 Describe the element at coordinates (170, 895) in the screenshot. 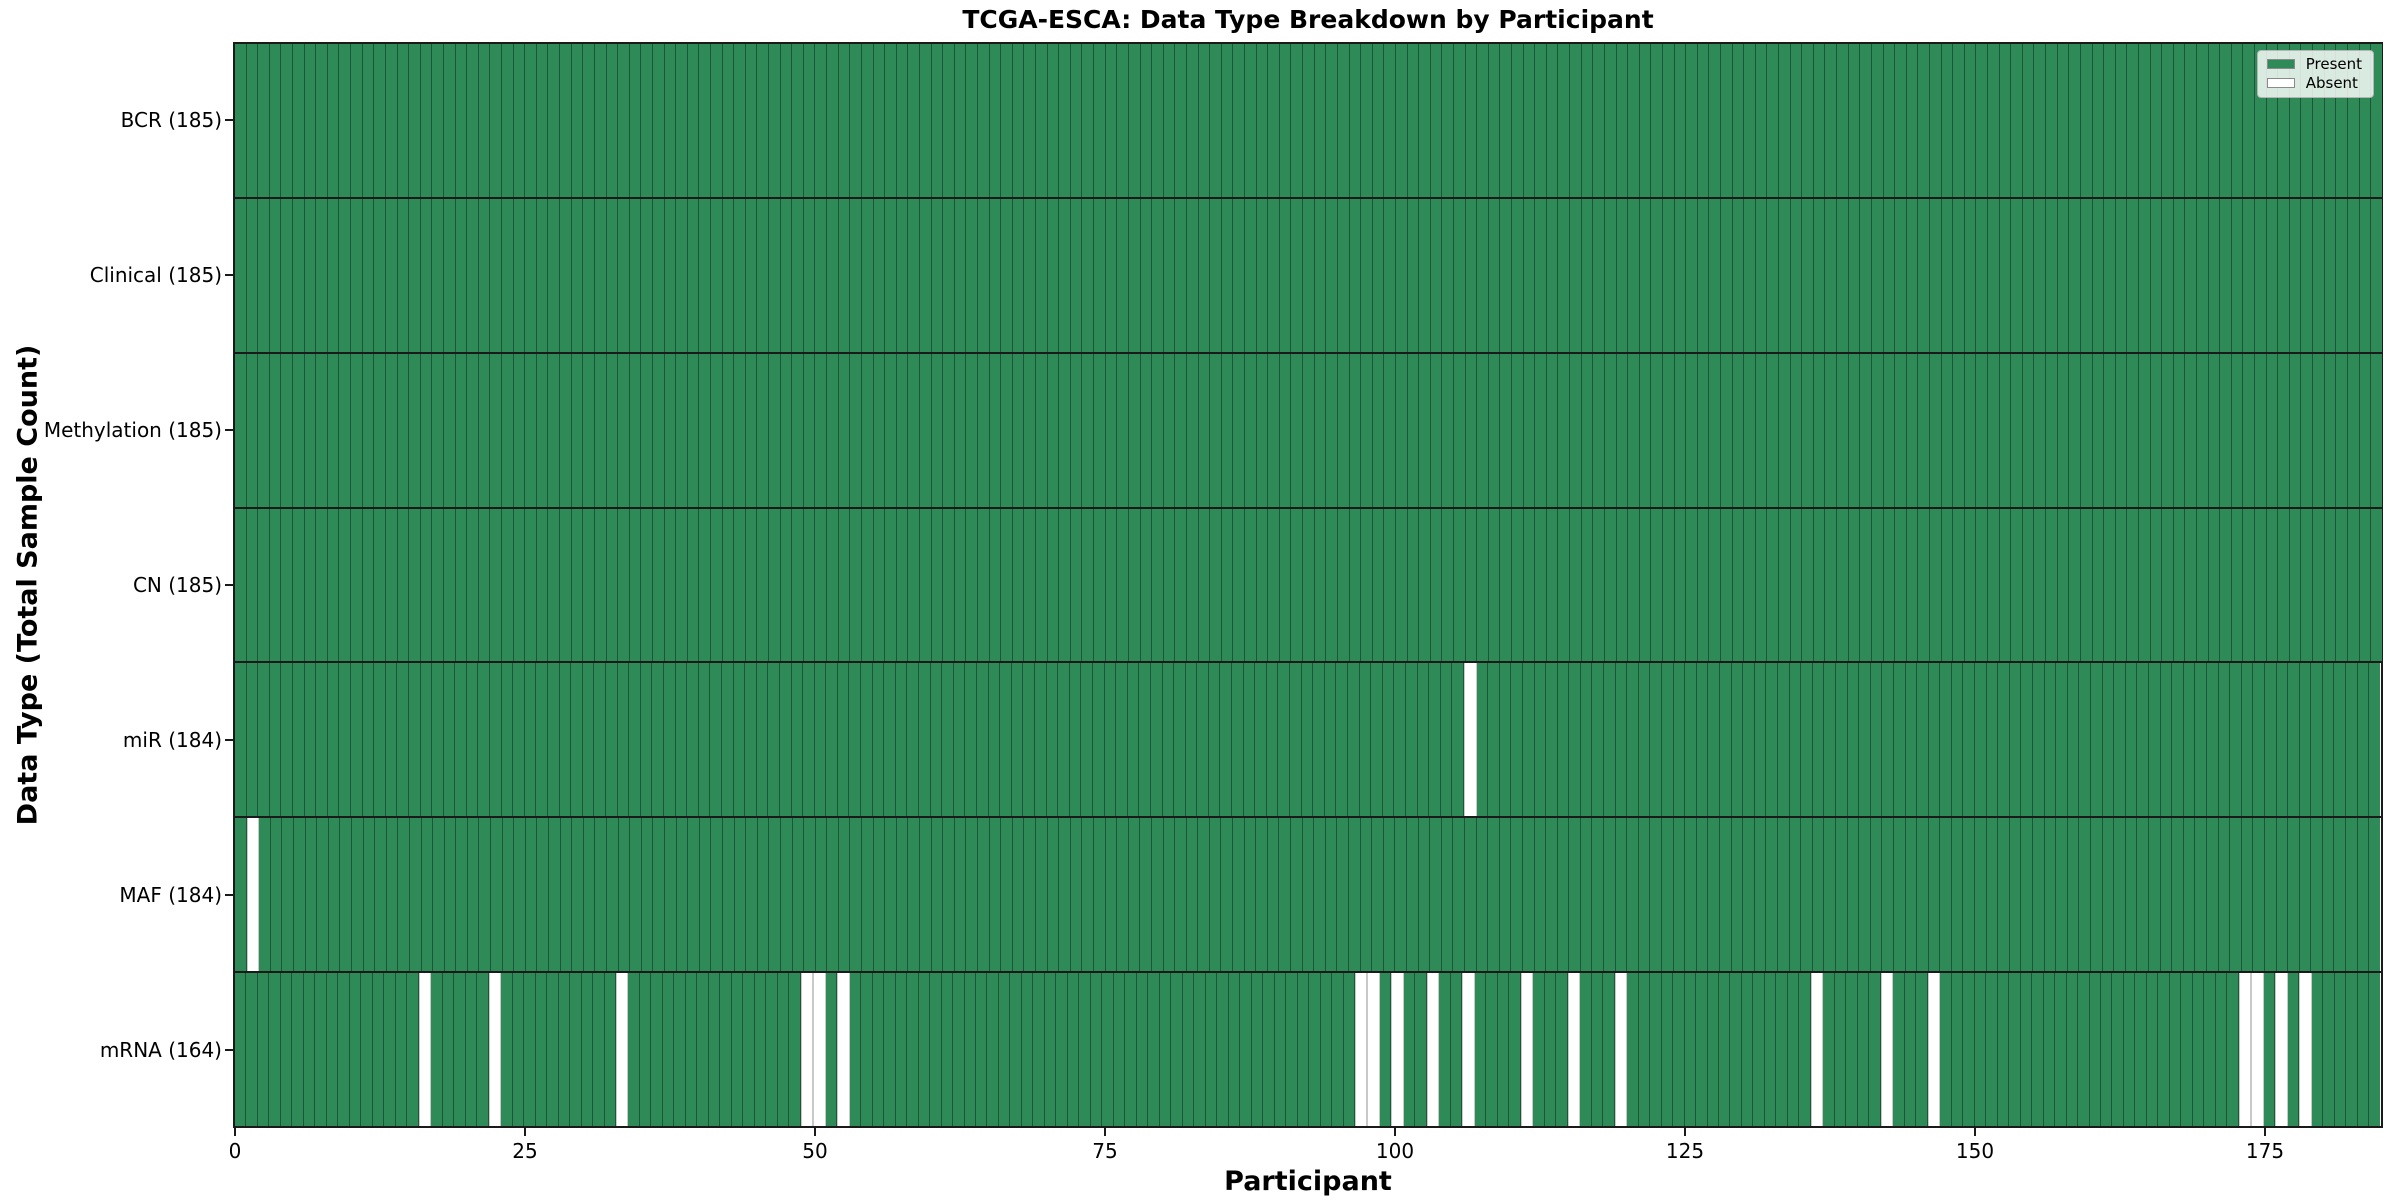

I see `y-tick-label: MAF (184)` at that location.